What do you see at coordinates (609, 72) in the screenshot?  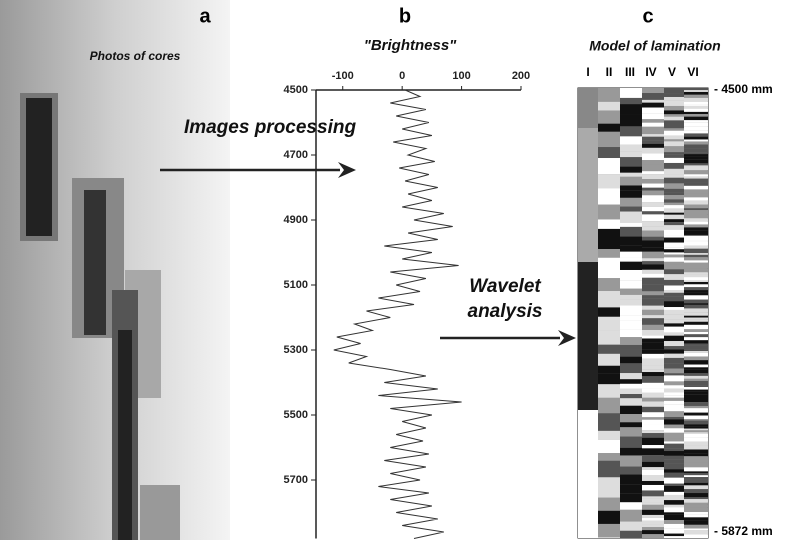 I see `column-label: II` at bounding box center [609, 72].